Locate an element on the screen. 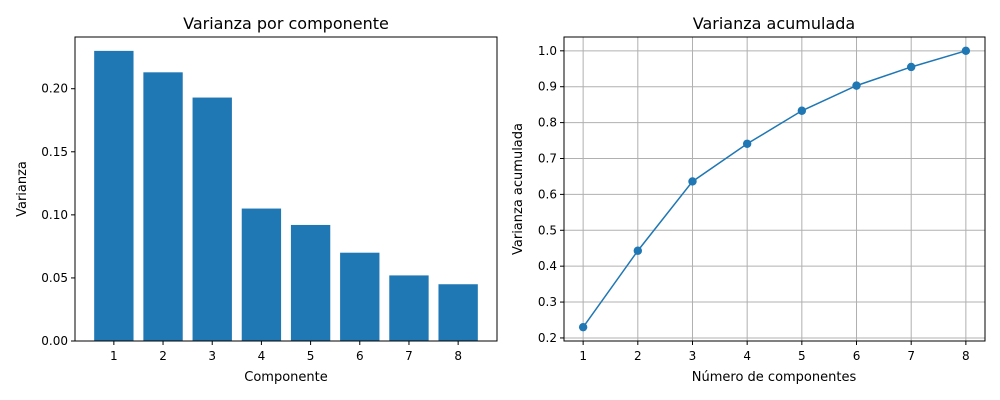 Image resolution: width=1000 pixels, height=400 pixels. bar-chart-x-axis-label: Componente is located at coordinates (285, 377).